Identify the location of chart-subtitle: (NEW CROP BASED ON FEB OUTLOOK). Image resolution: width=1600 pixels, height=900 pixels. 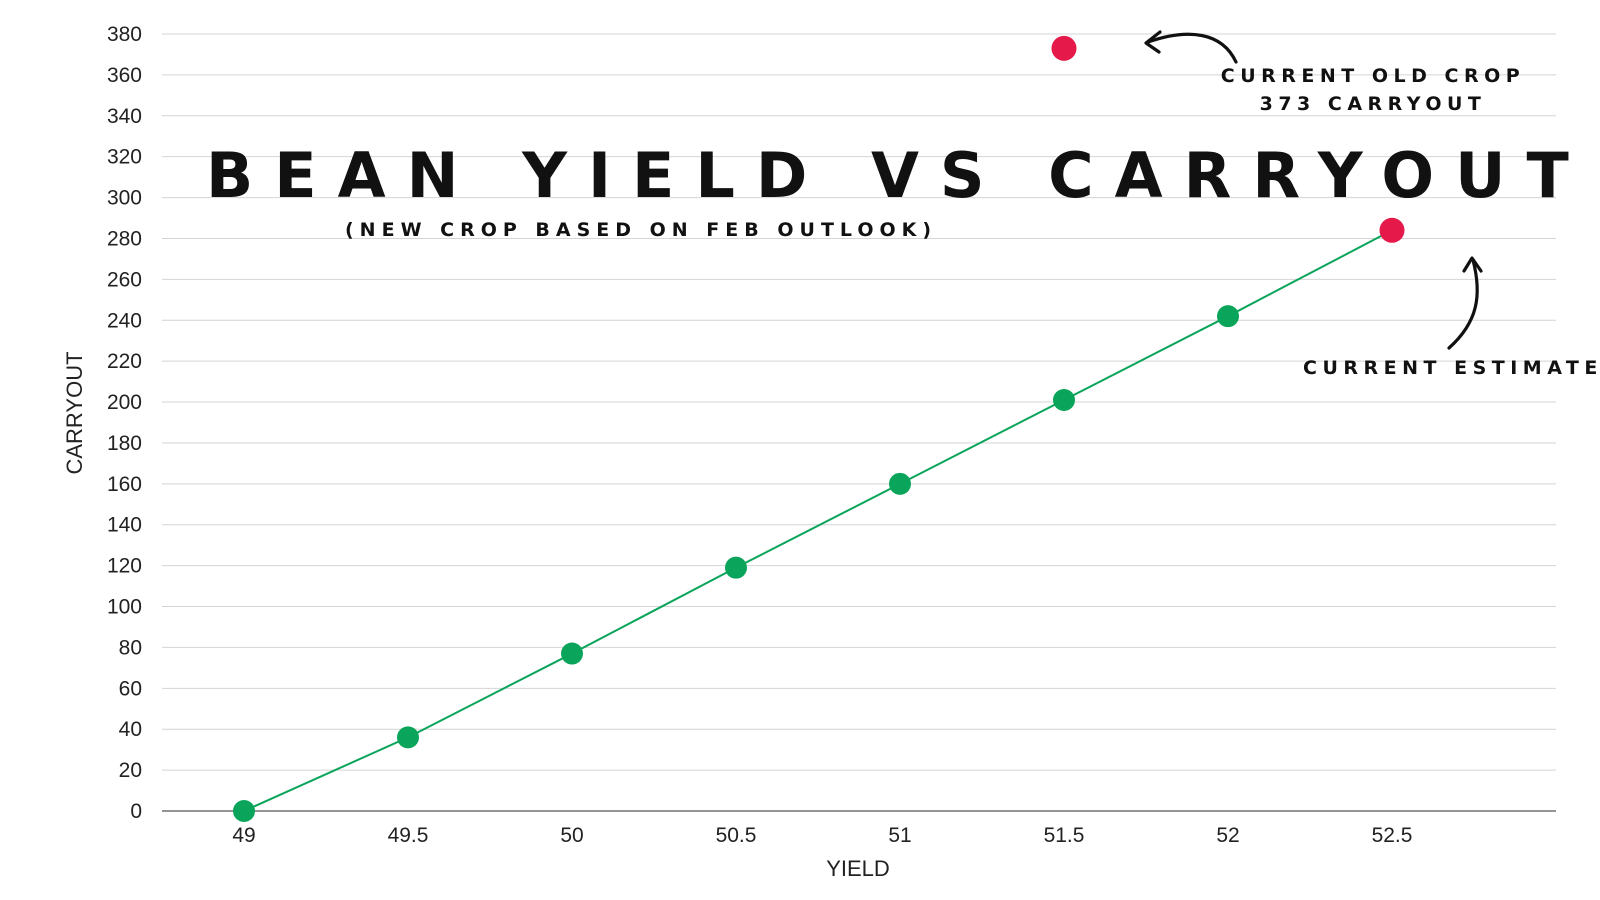
(641, 230).